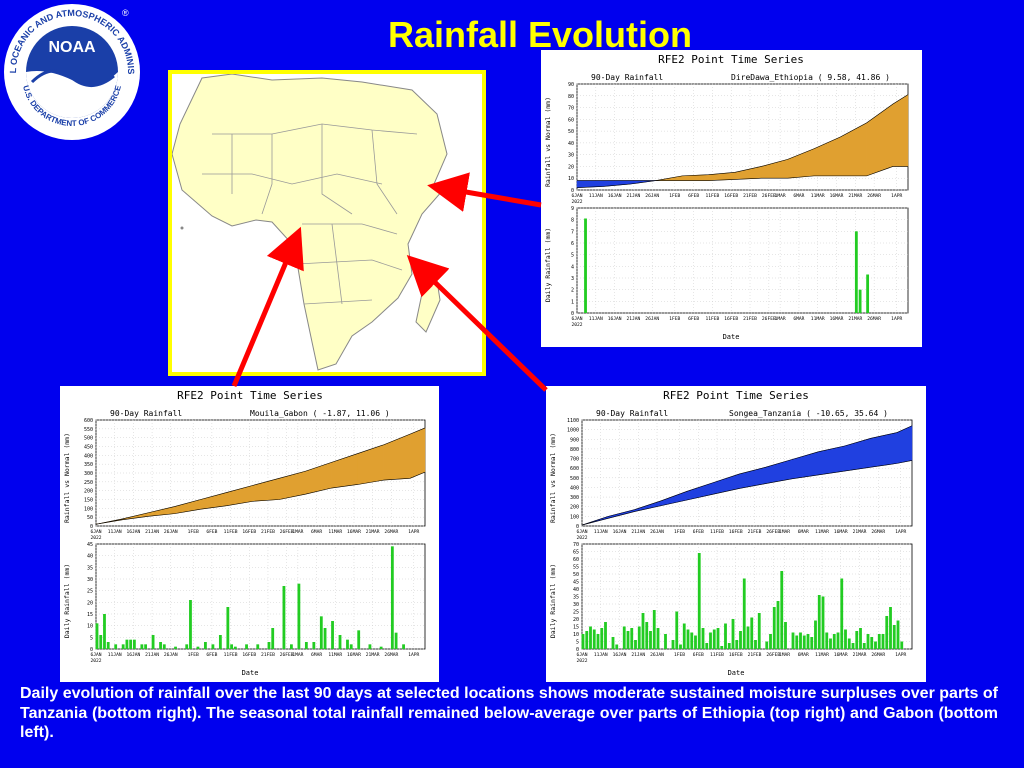 Image resolution: width=1024 pixels, height=768 pixels. I want to click on top-ytick-label: 90, so click(571, 85).